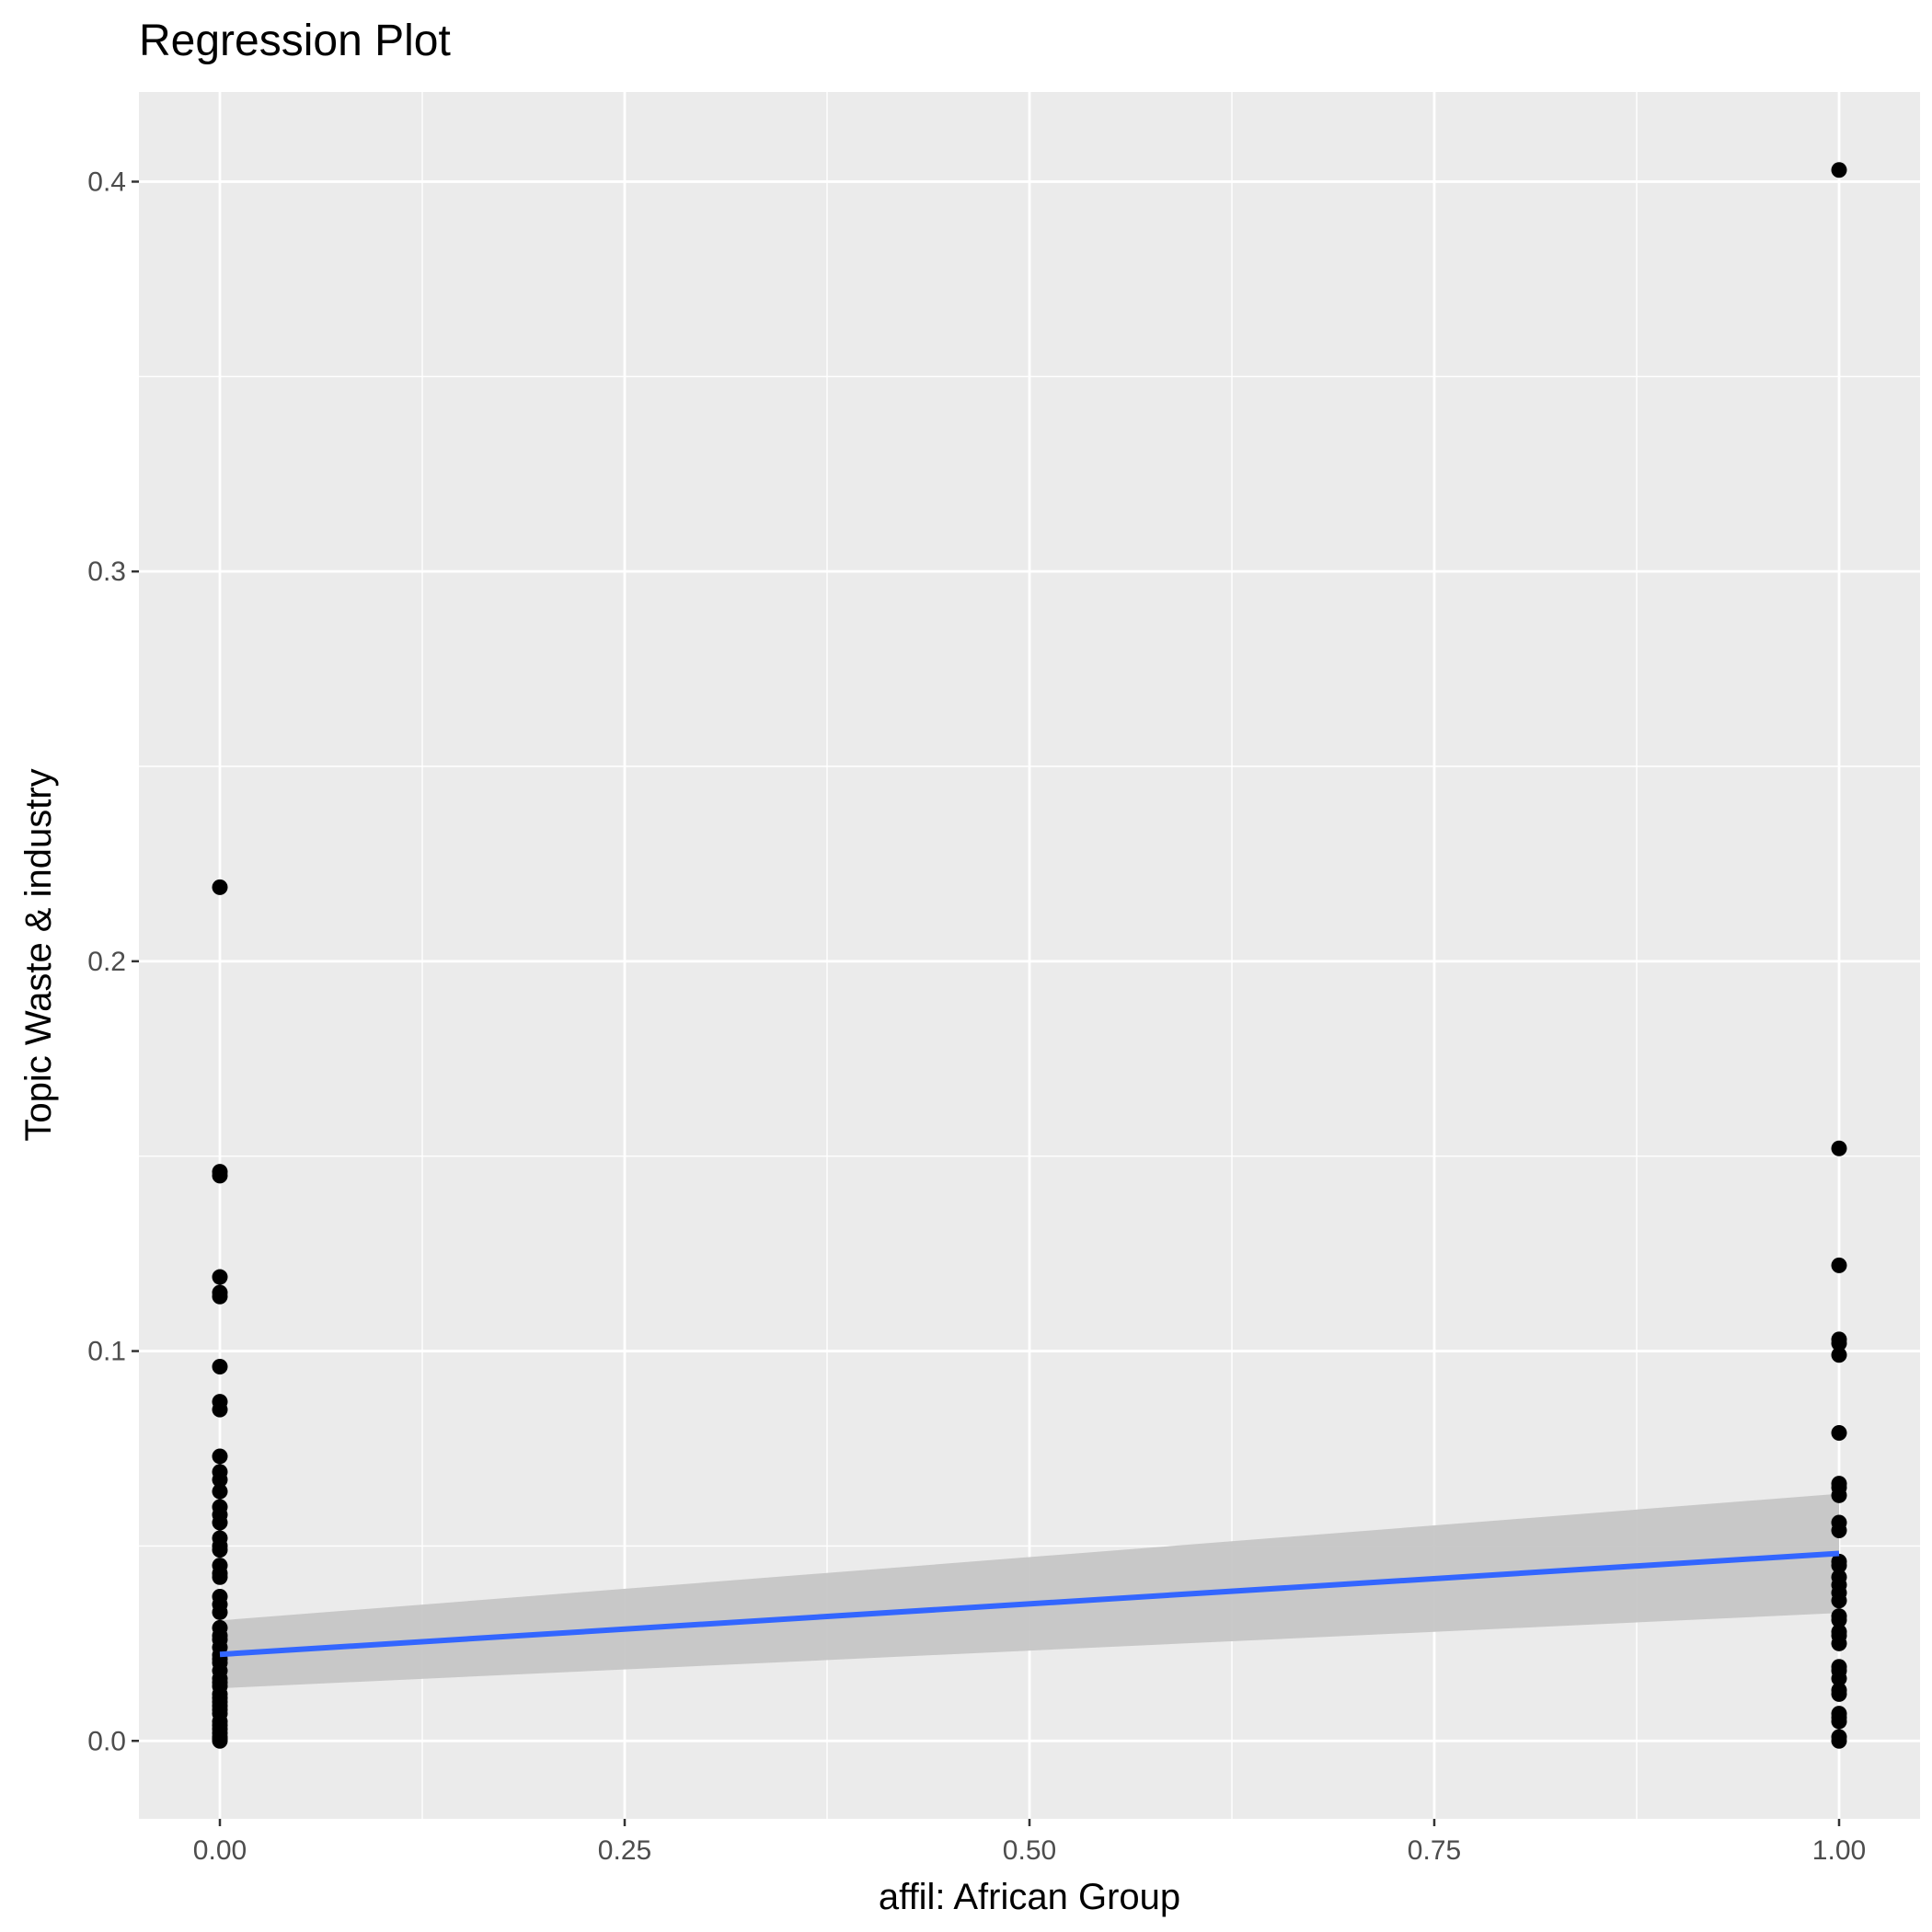 Image resolution: width=1932 pixels, height=1932 pixels. I want to click on y-tick-label: 0.2, so click(106, 962).